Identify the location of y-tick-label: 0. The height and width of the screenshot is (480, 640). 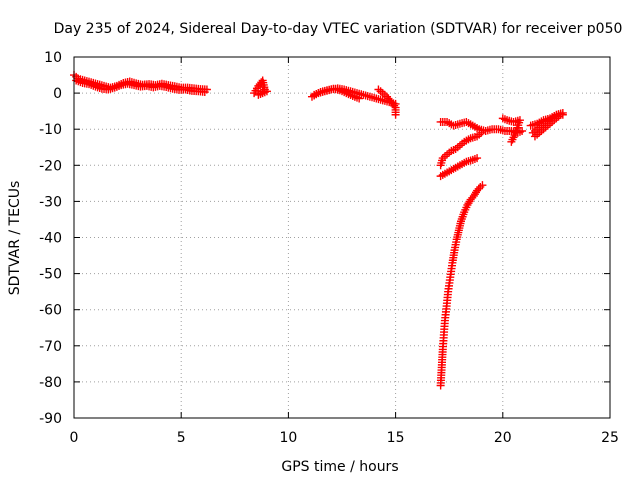
(57, 94).